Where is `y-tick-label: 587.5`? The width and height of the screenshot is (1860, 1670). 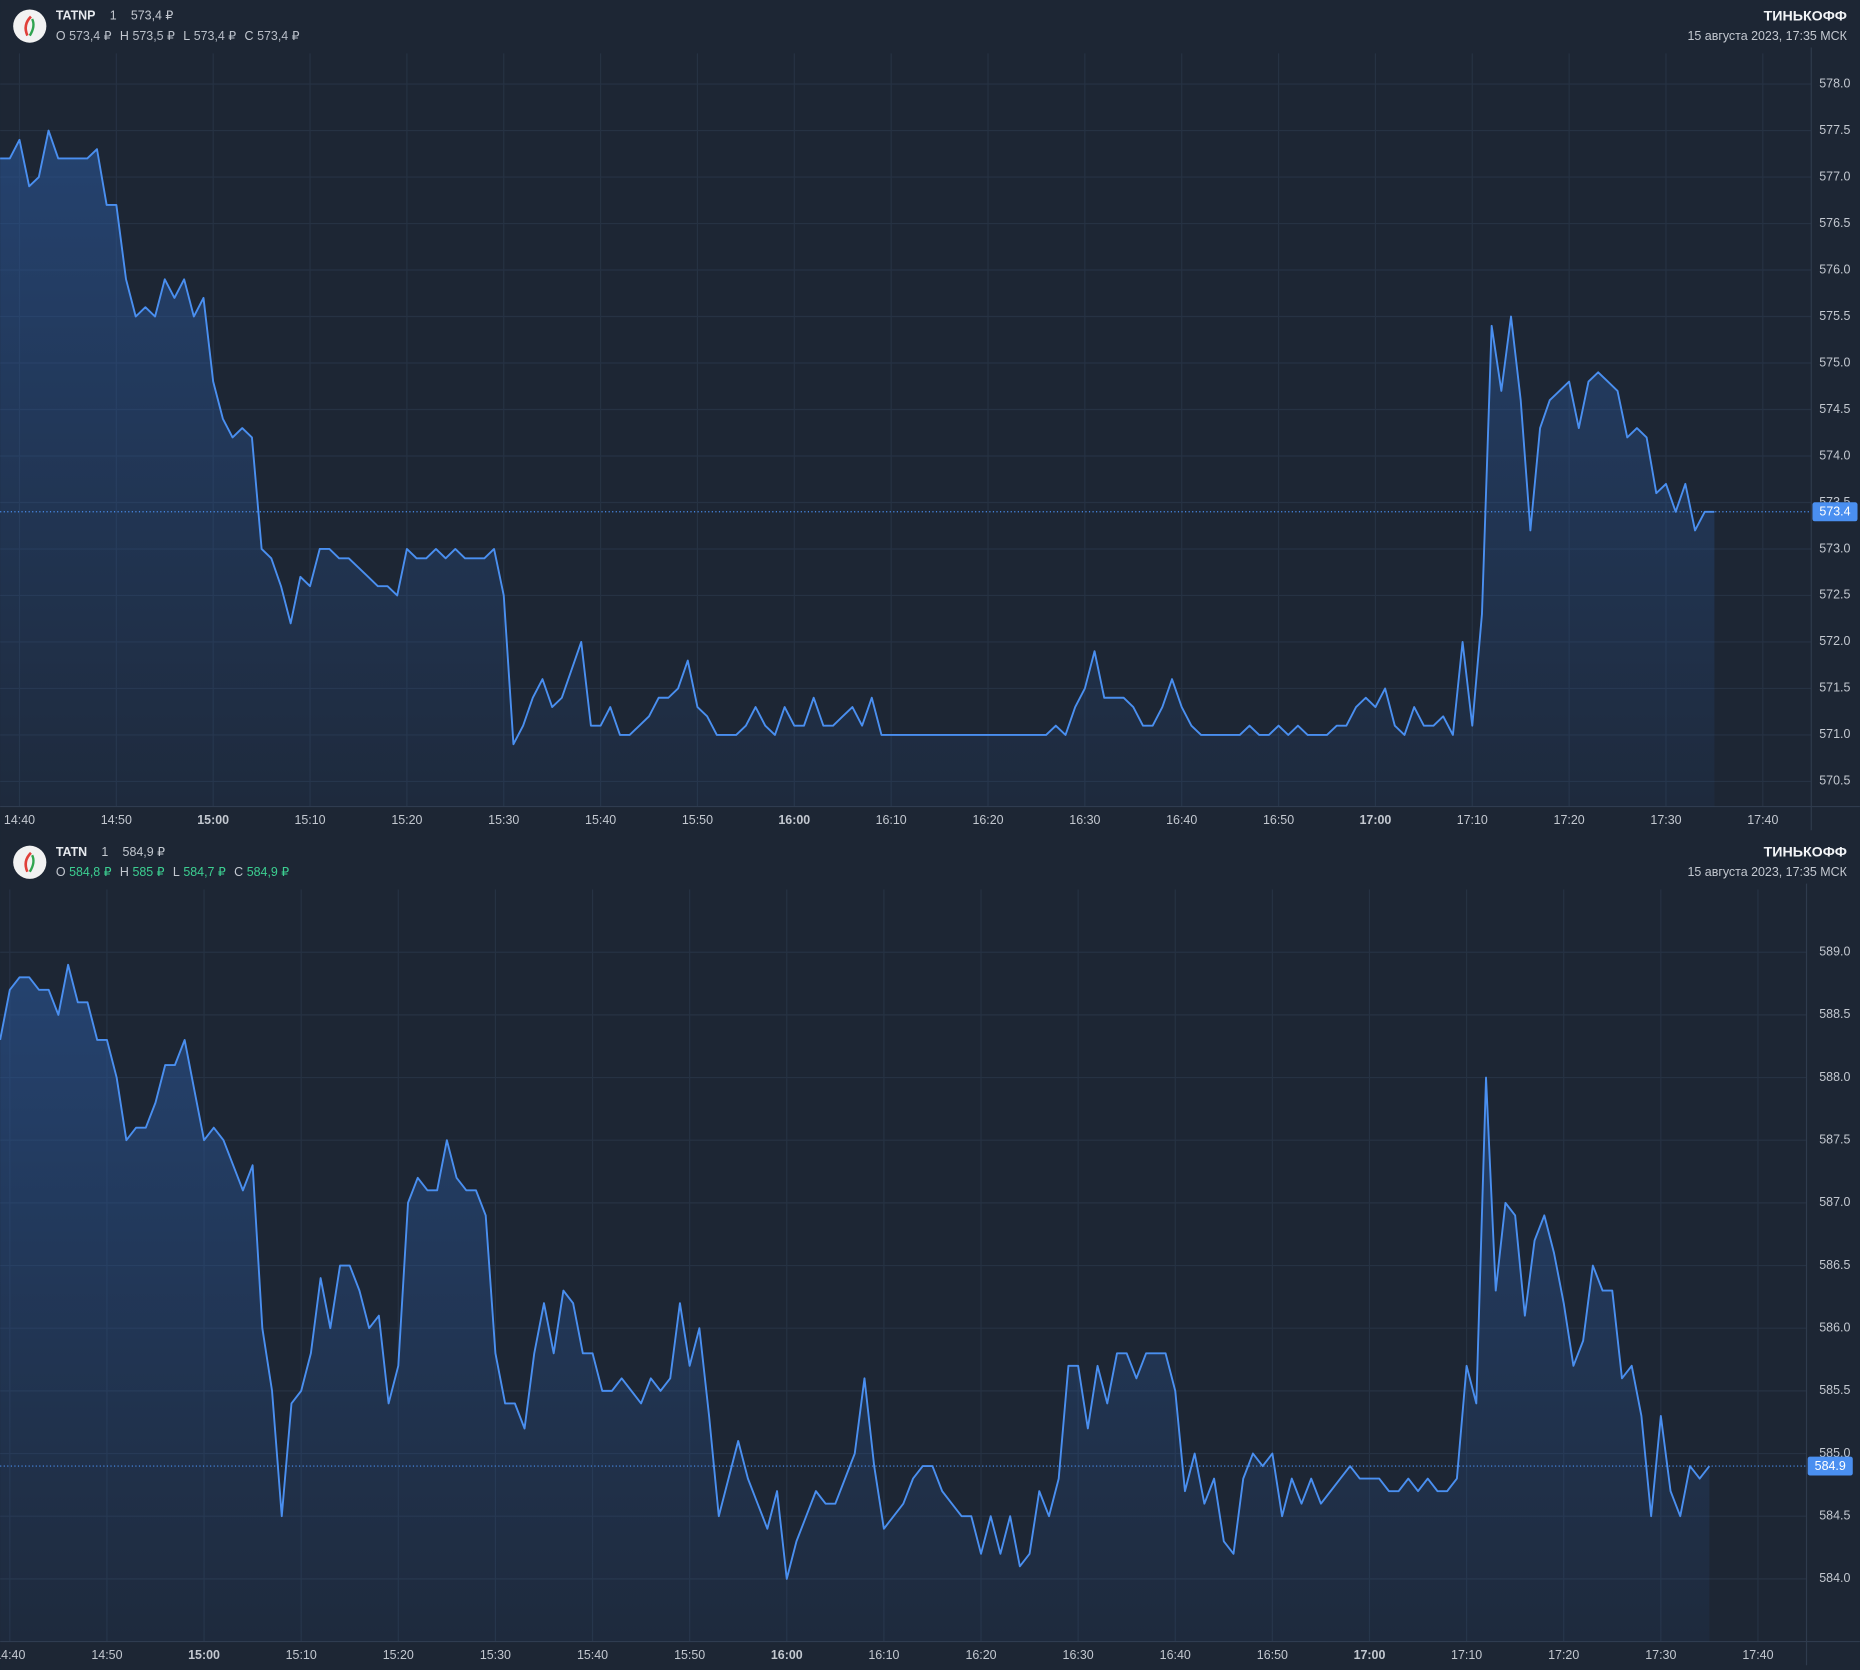
y-tick-label: 587.5 is located at coordinates (1834, 1139).